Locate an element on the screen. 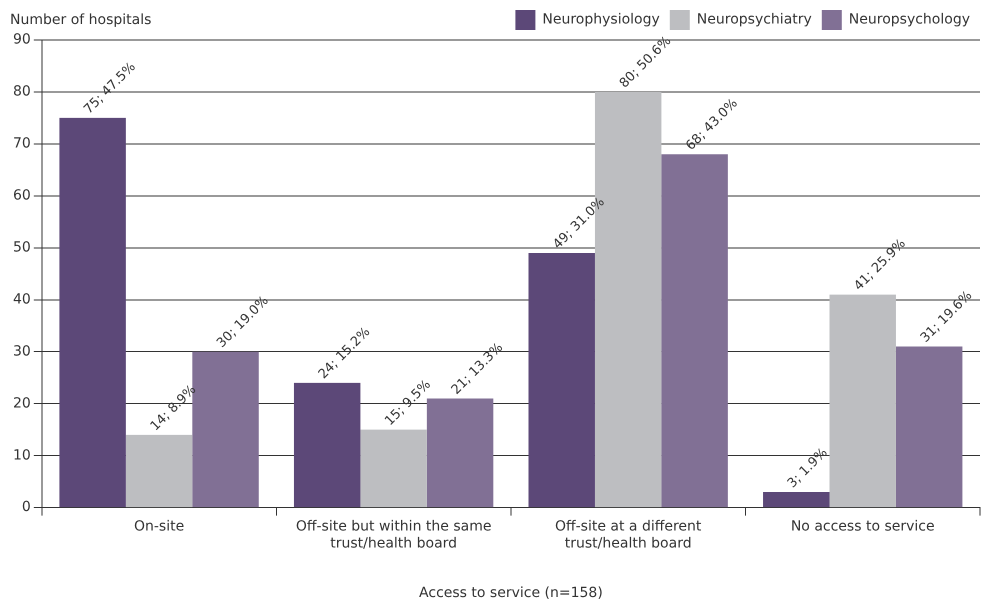  legend-label: Neuropsychiatry is located at coordinates (754, 20).